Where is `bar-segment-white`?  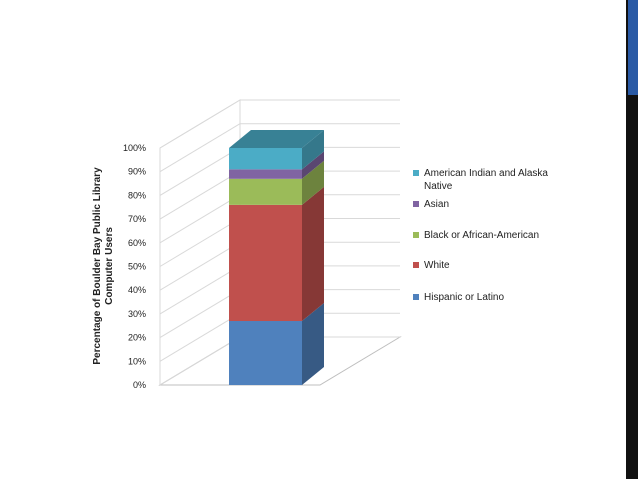 bar-segment-white is located at coordinates (276, 254).